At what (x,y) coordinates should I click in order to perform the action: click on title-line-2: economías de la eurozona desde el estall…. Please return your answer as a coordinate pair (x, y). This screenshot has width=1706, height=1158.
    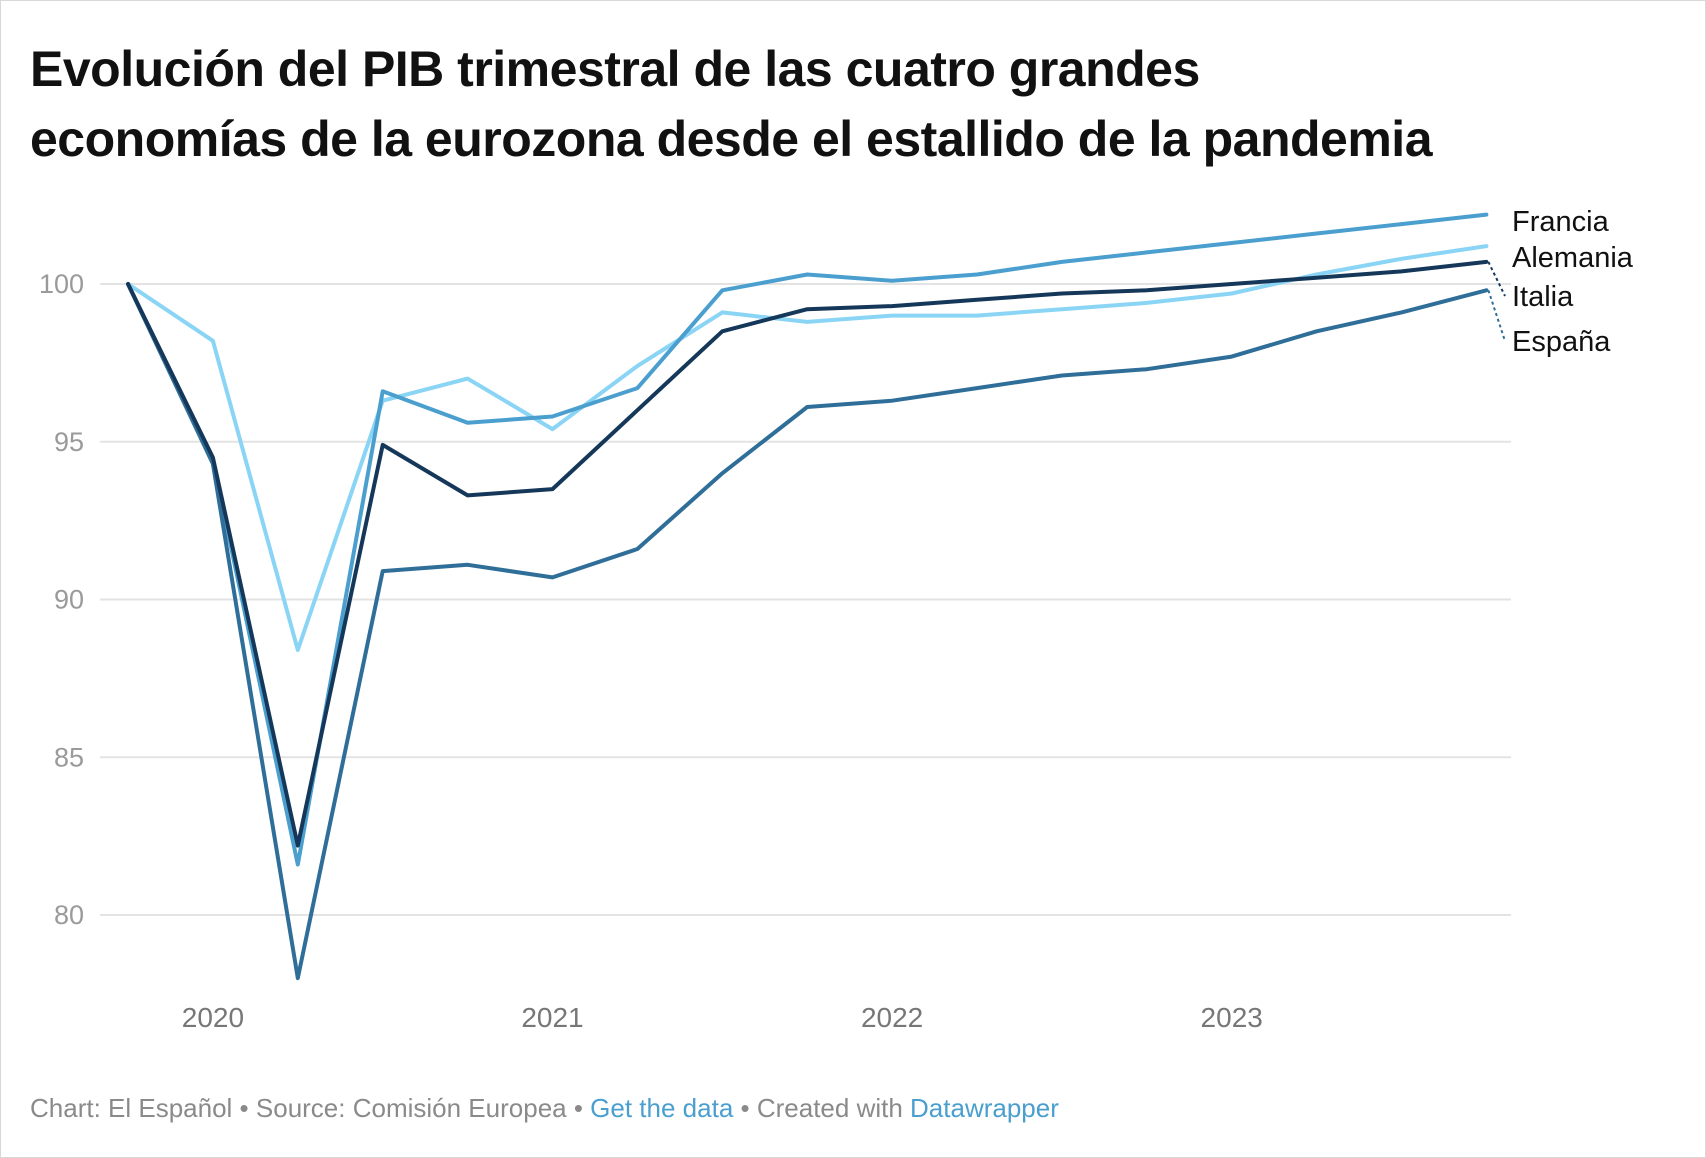
    Looking at the image, I should click on (731, 139).